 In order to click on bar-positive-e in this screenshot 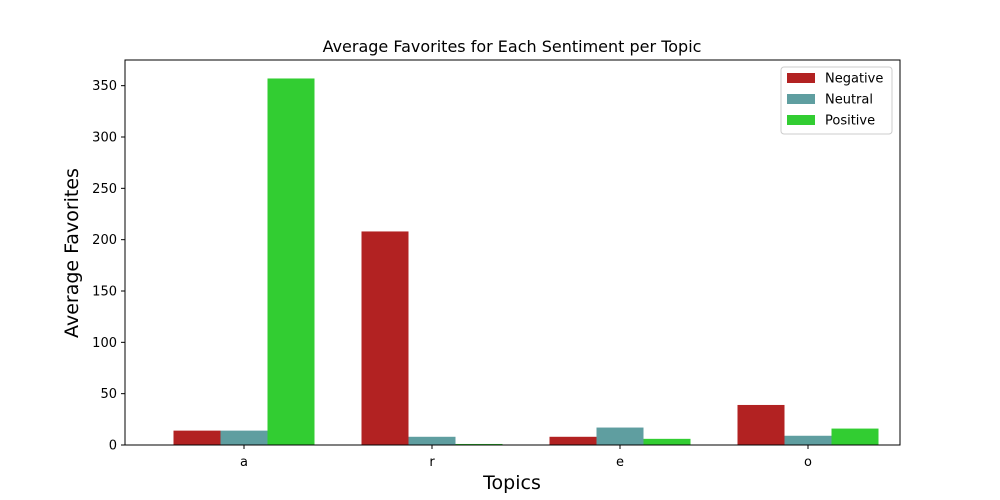, I will do `click(667, 441)`.